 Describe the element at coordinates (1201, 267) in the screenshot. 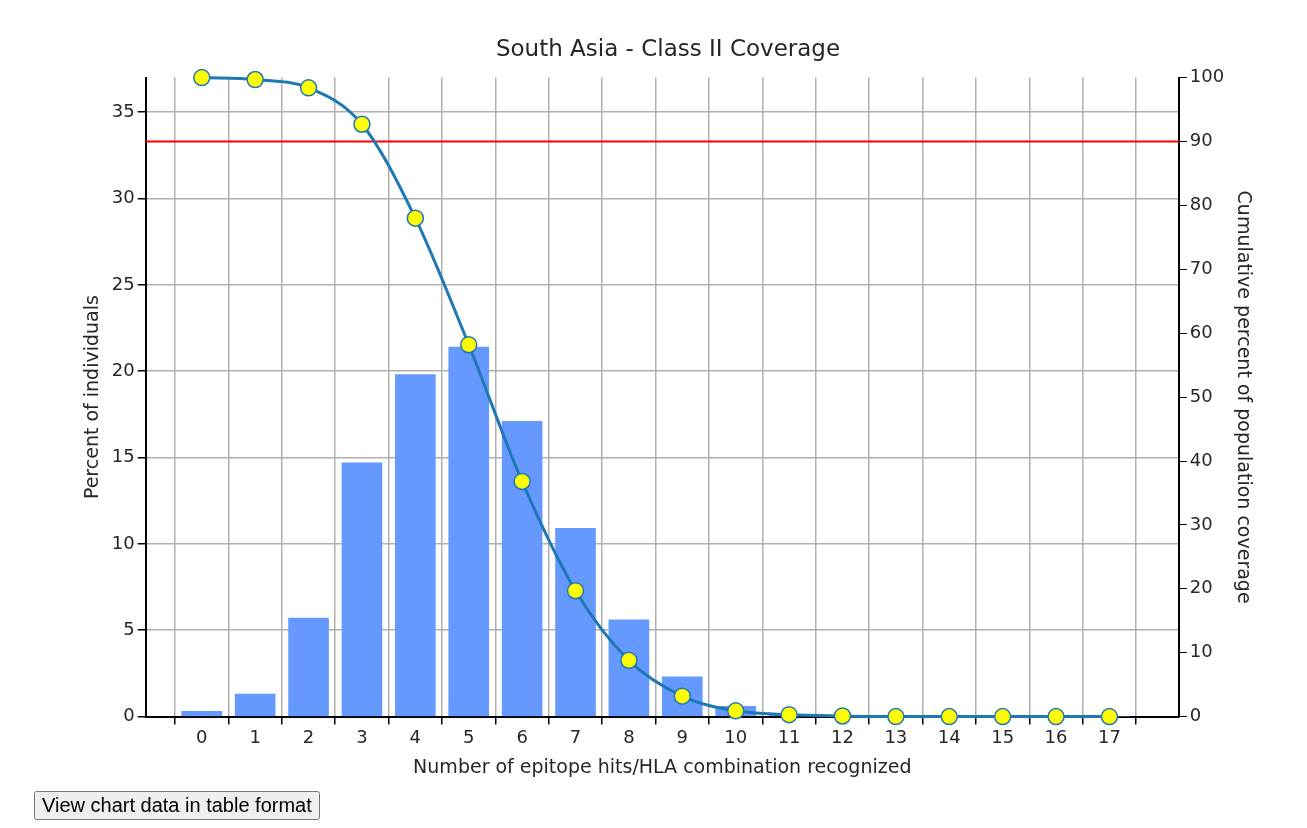

I see `y2-tick-label: 70` at that location.